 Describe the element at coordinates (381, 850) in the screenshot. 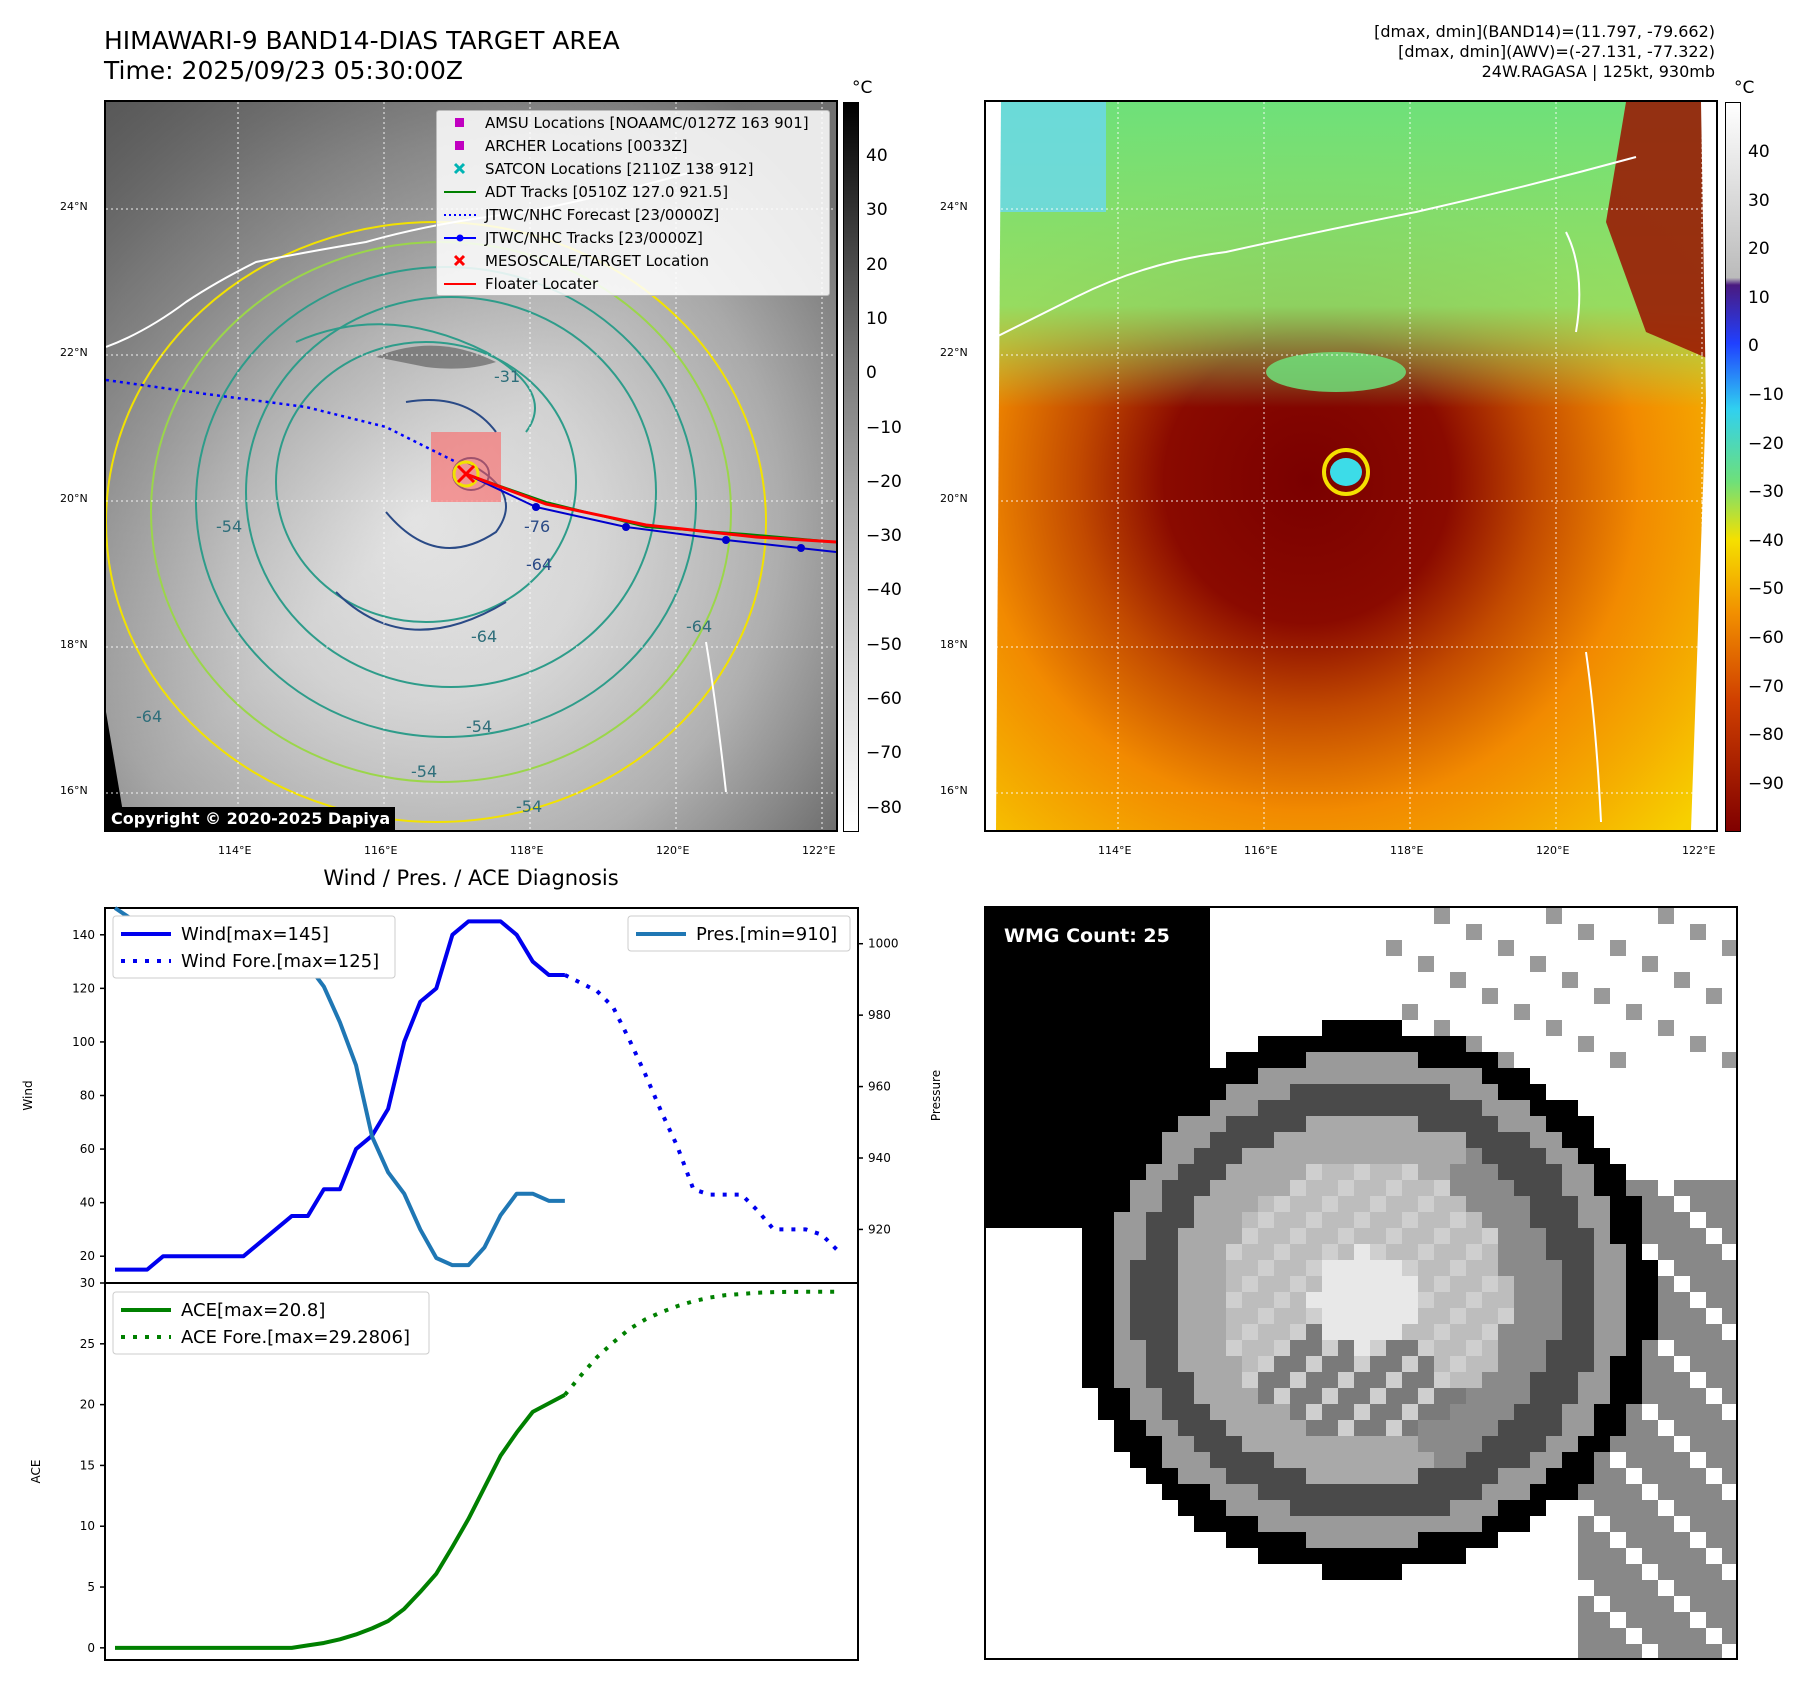

I see `map1-lon-tick: 116°E` at that location.